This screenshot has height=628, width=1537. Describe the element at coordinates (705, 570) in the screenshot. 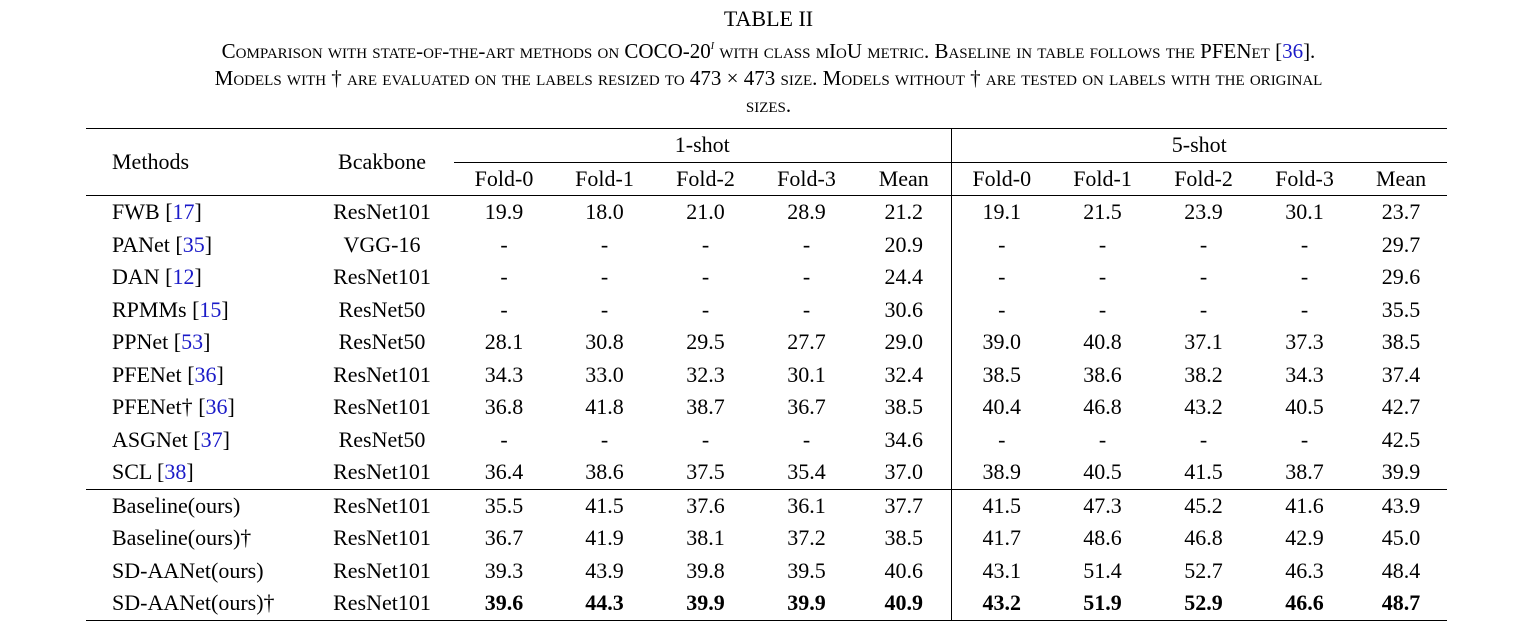

I see `value-cell: 39.8` at that location.